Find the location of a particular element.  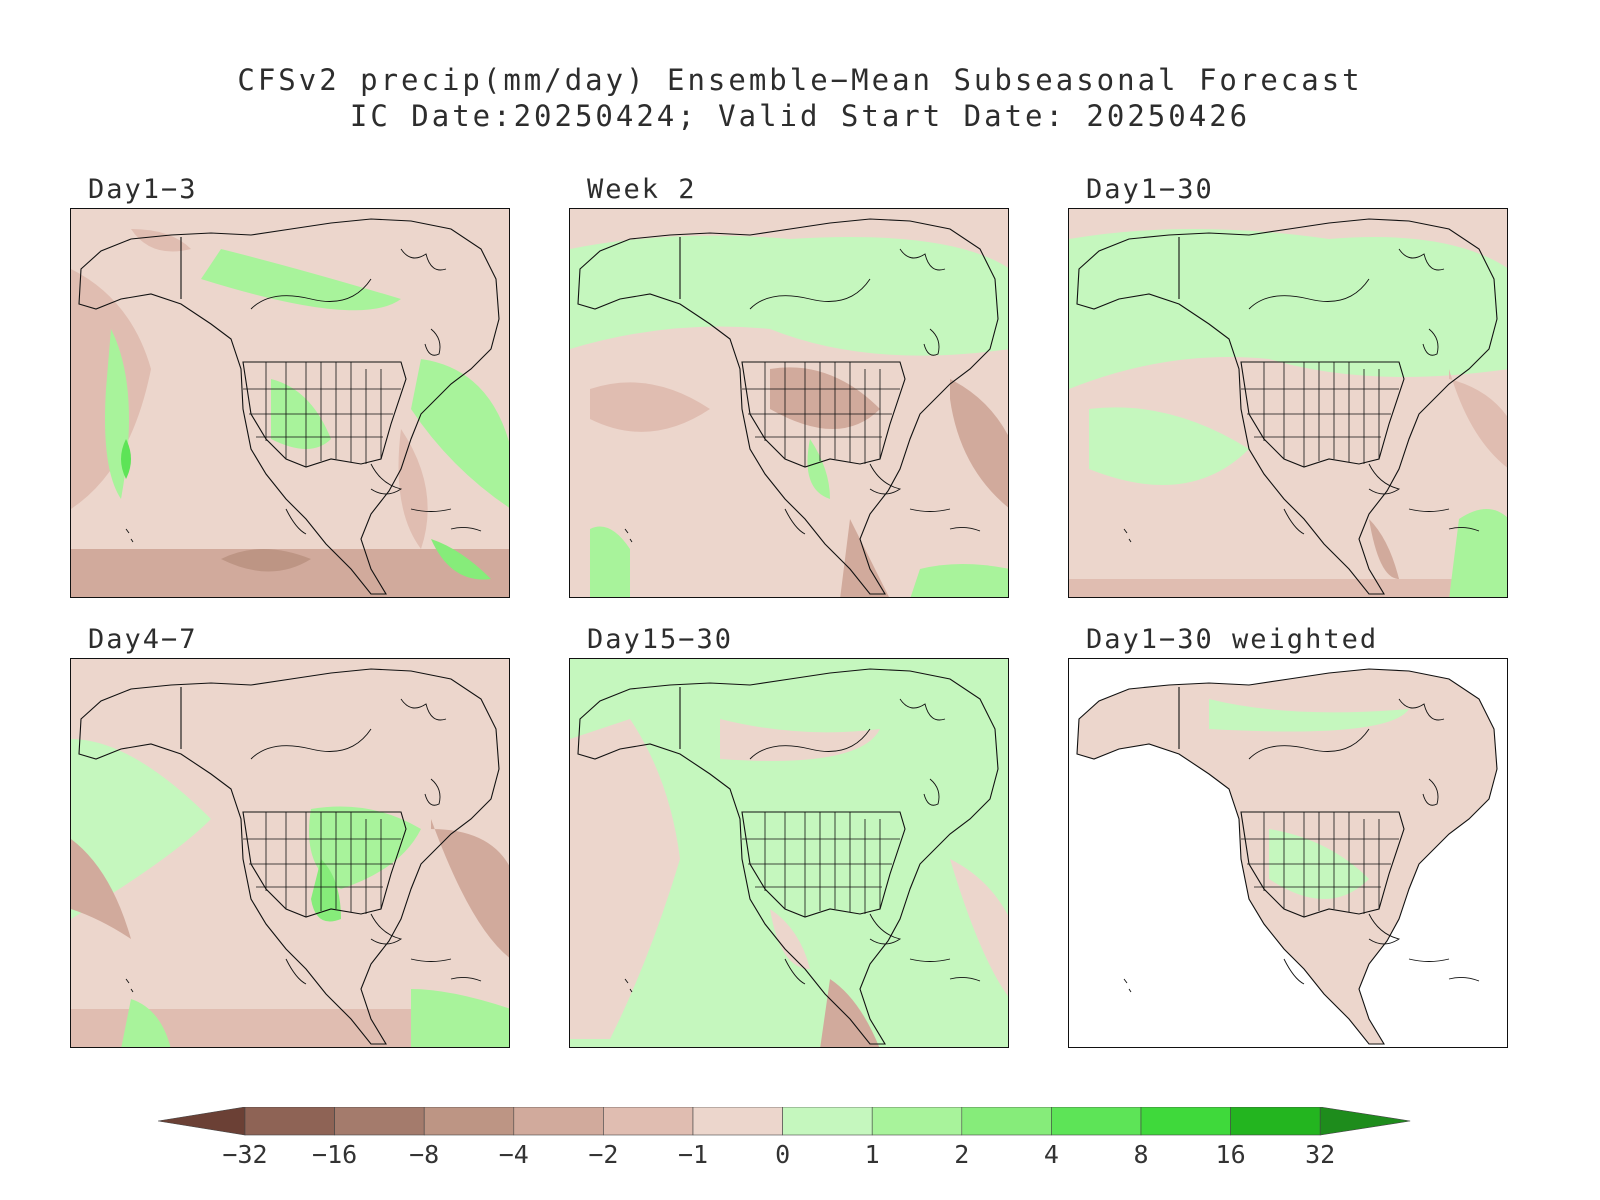

colorbar-tick-label: −1 is located at coordinates (693, 1154).